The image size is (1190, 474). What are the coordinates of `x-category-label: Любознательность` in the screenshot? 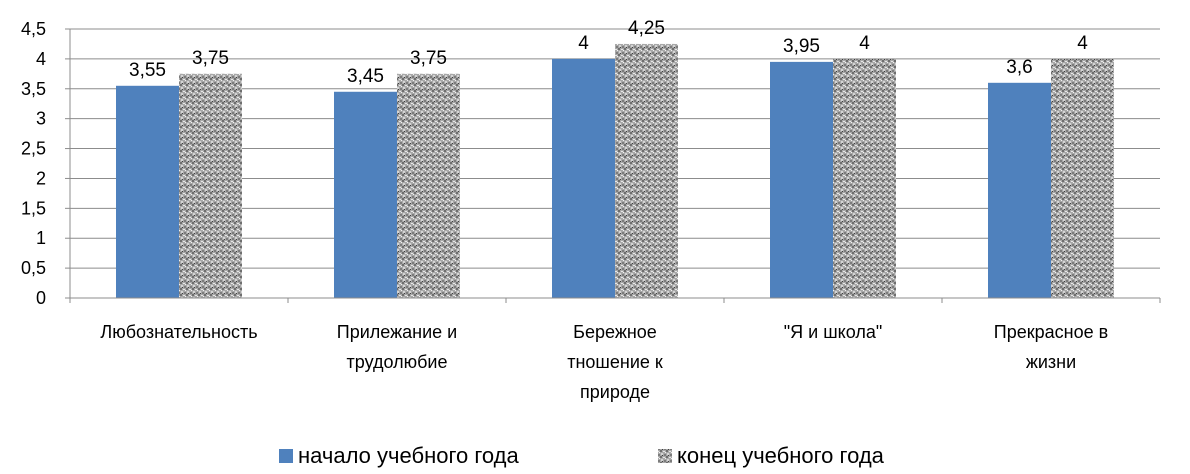 It's located at (178, 332).